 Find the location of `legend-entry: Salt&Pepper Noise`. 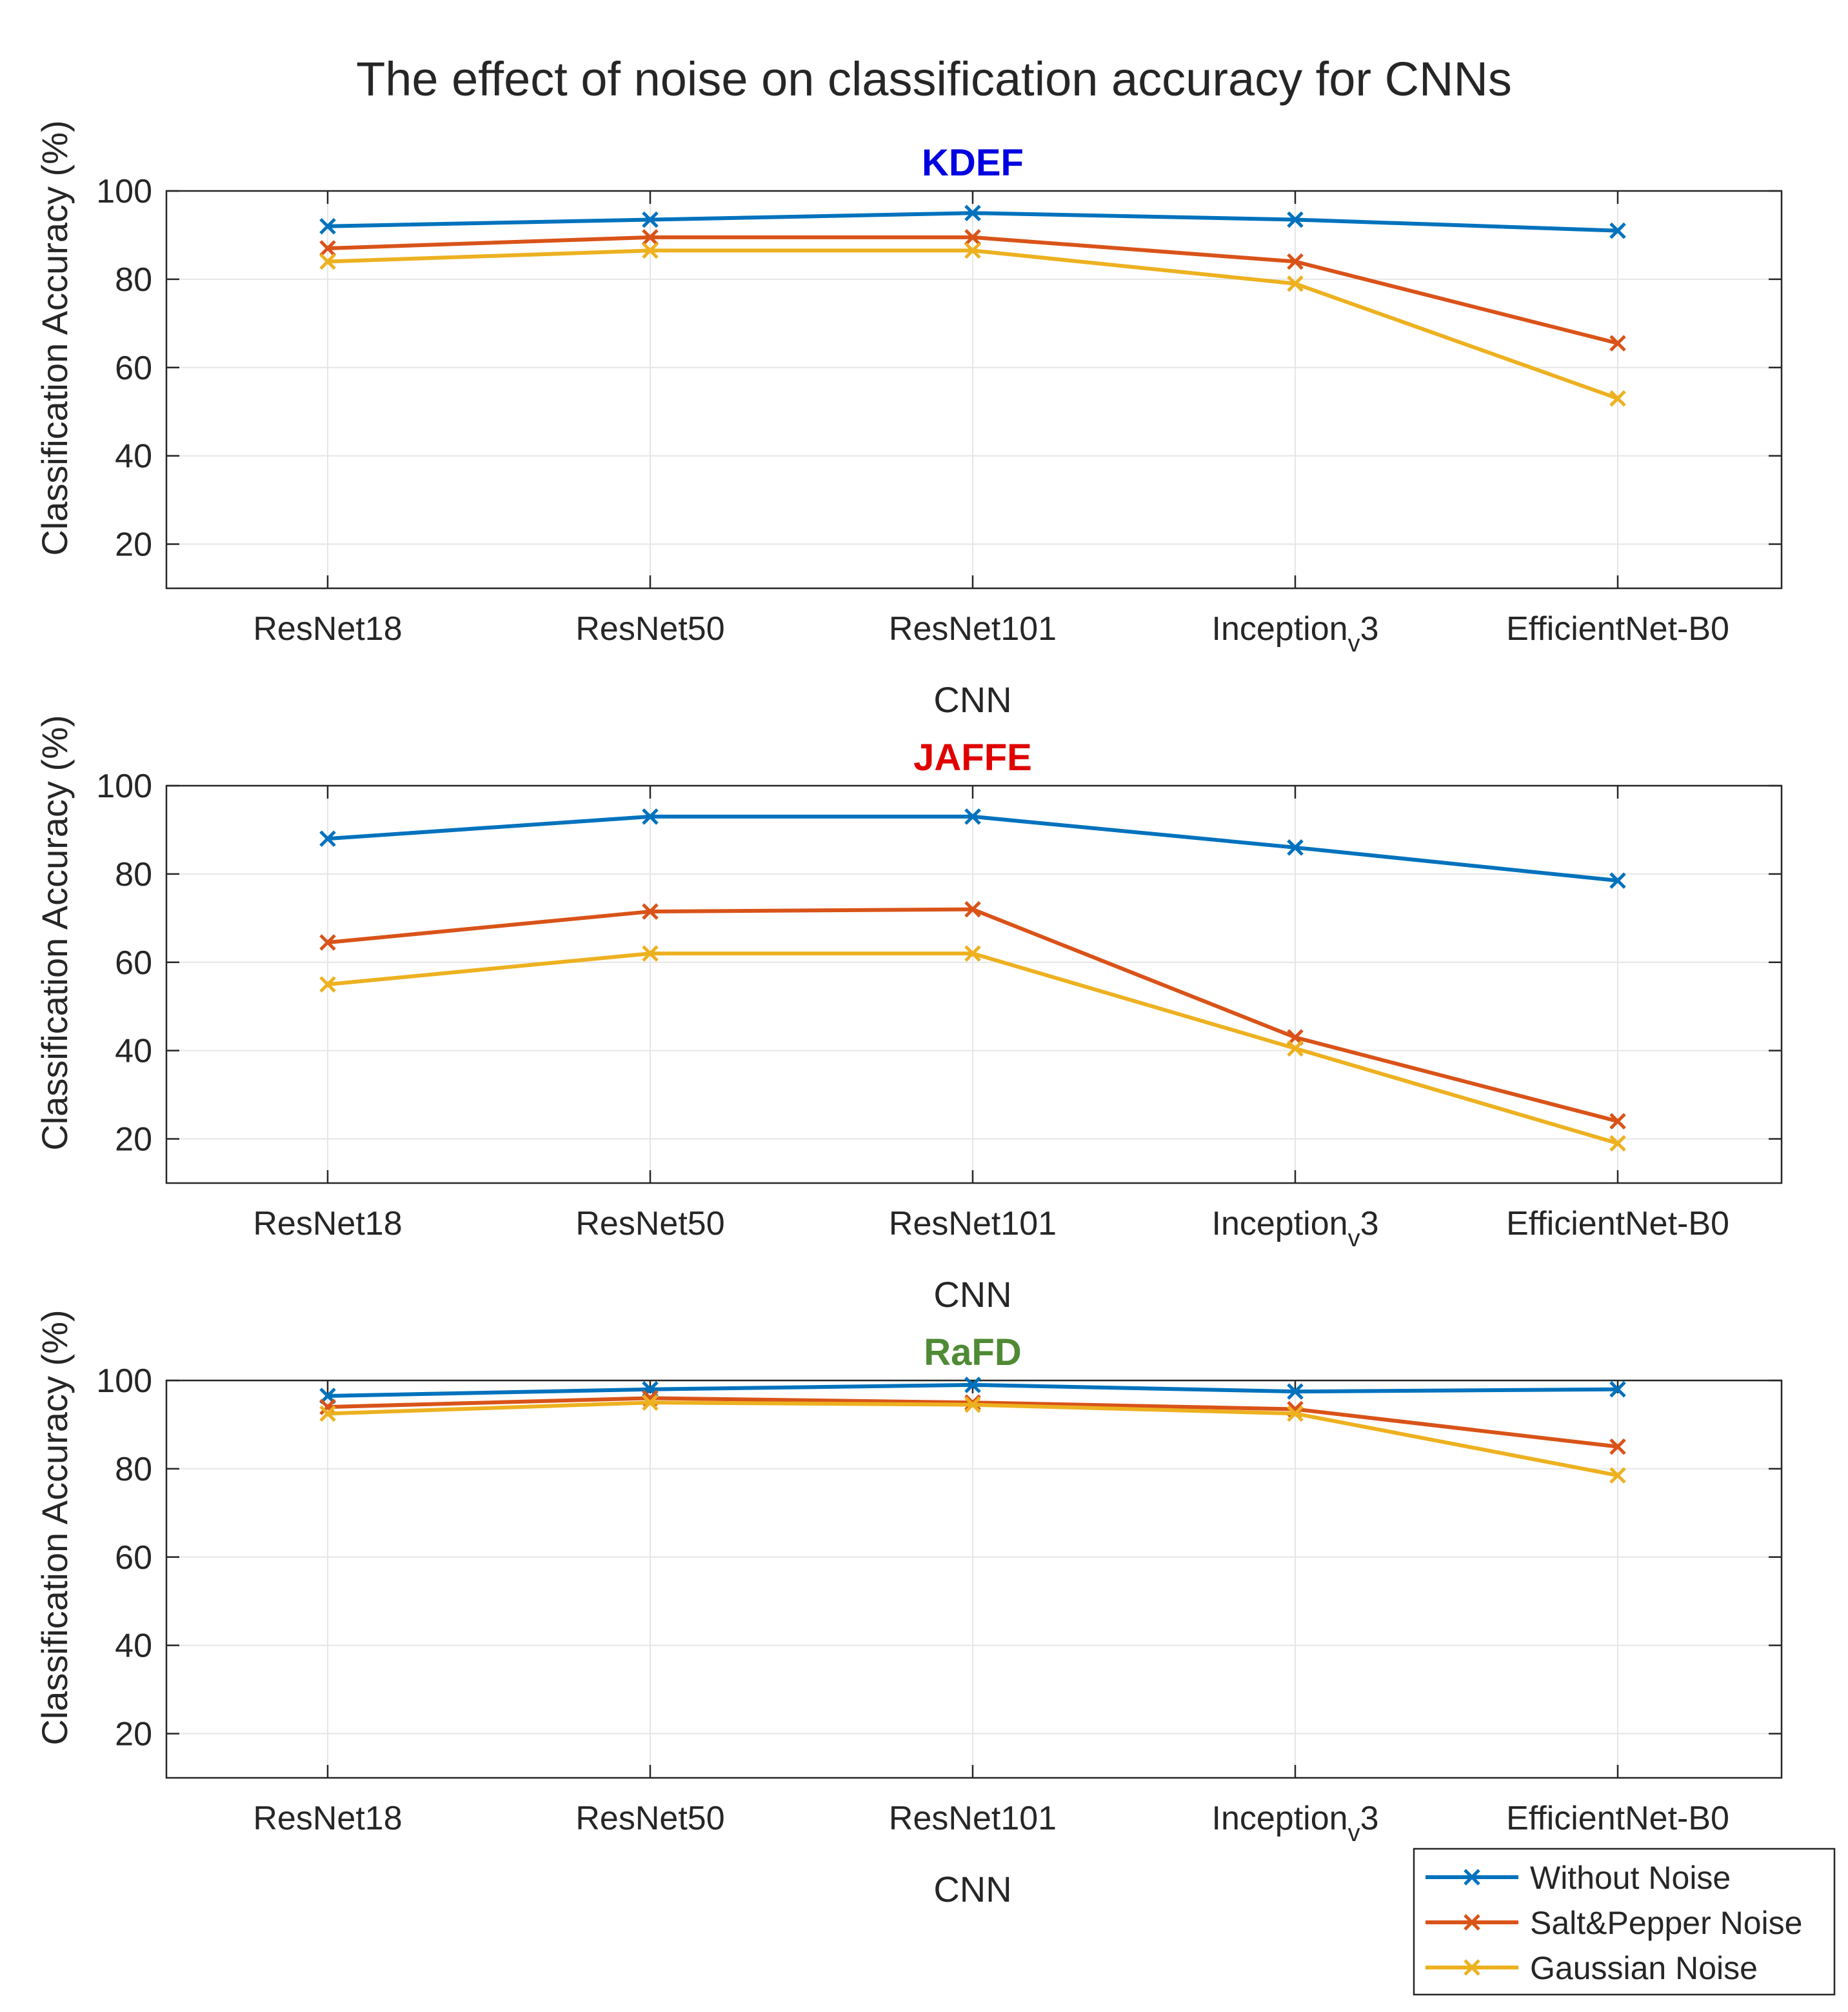

legend-entry: Salt&Pepper Noise is located at coordinates (1614, 1923).